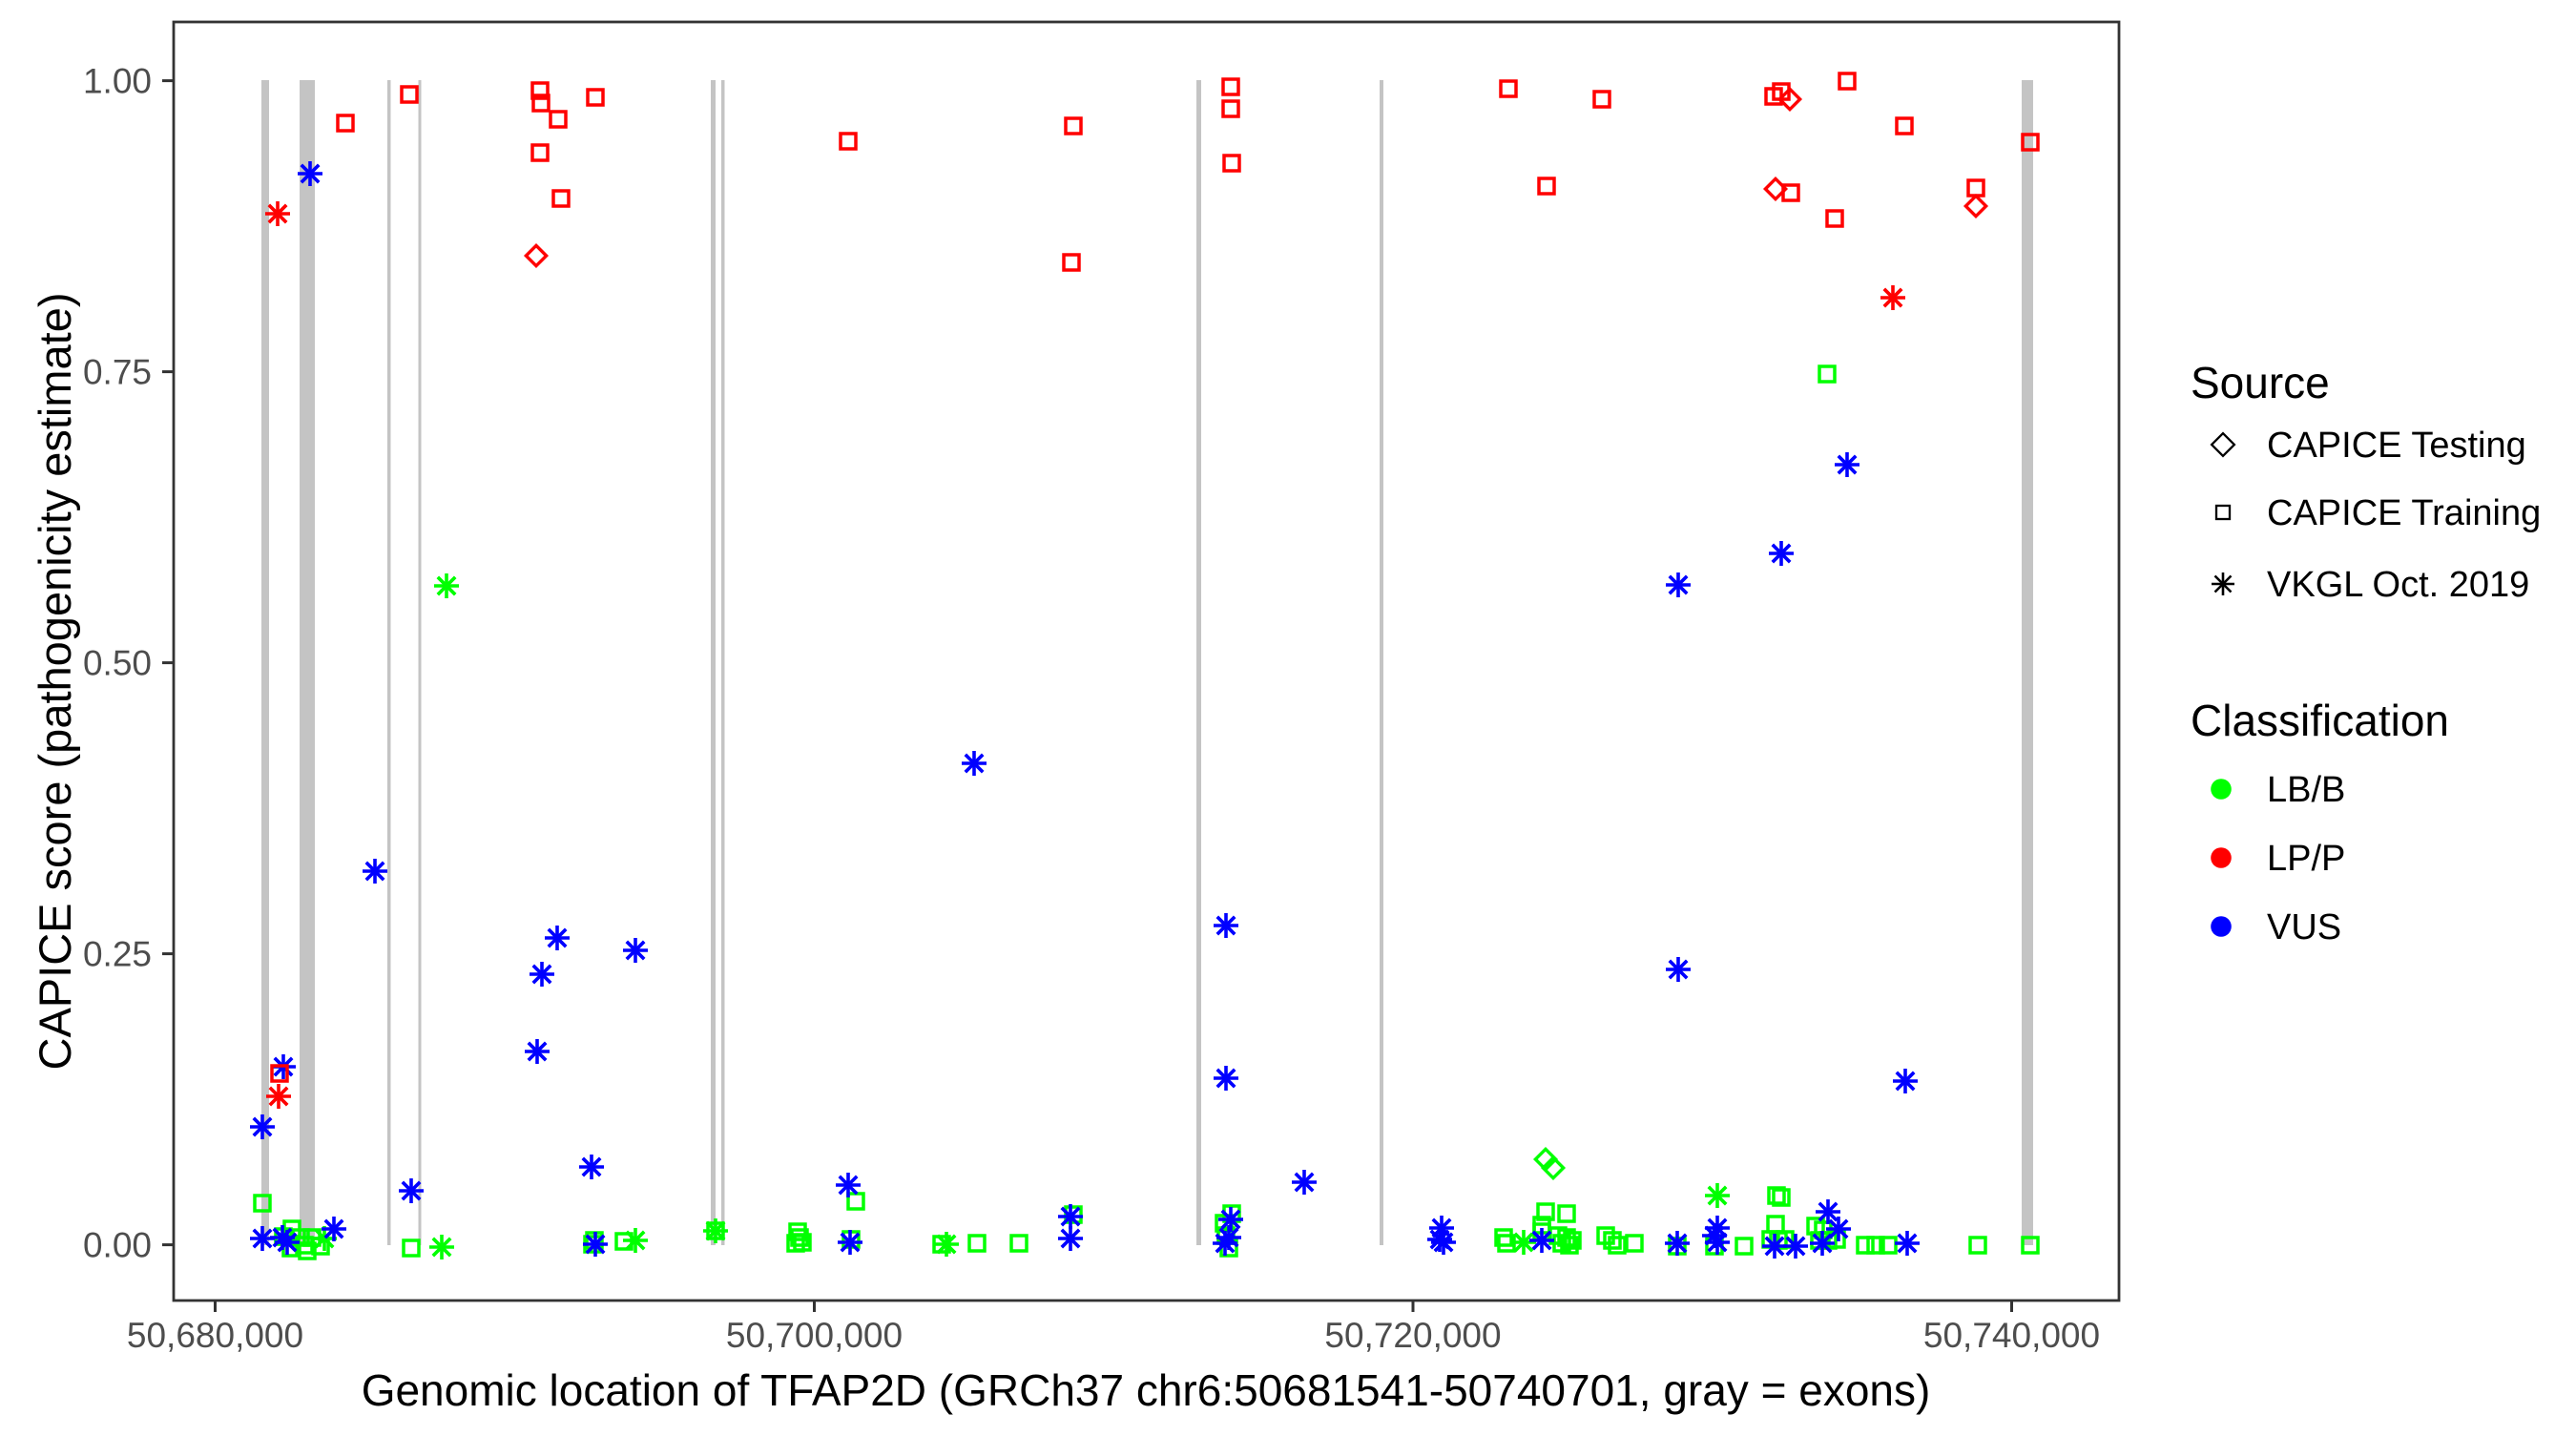 The image size is (2576, 1436). What do you see at coordinates (215, 1335) in the screenshot?
I see `svg-text: 50,680,000` at bounding box center [215, 1335].